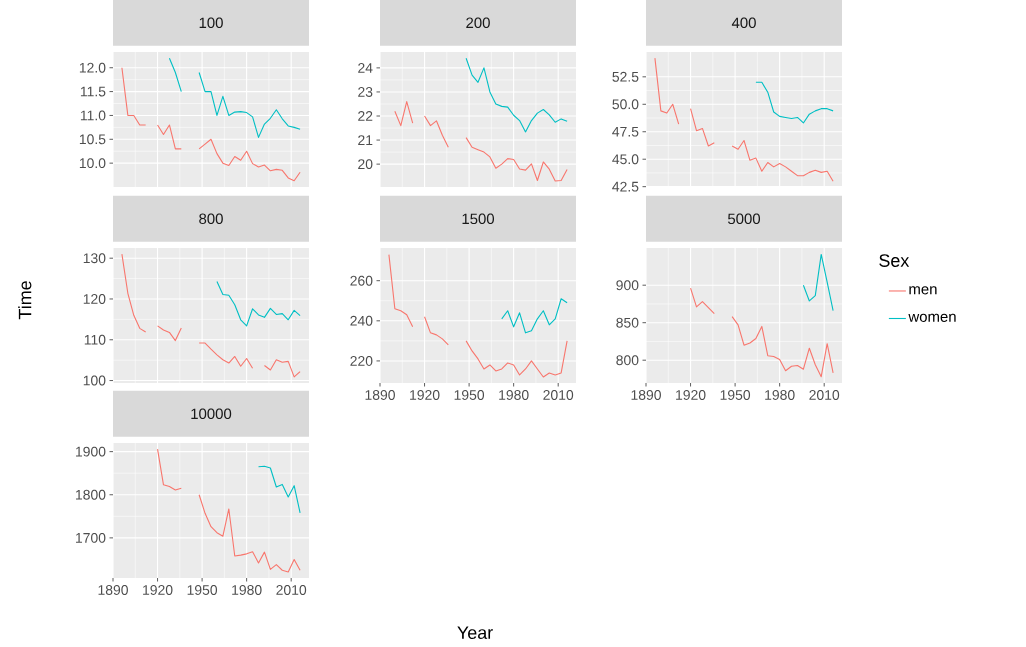  I want to click on y-tick-label: 23, so click(365, 91).